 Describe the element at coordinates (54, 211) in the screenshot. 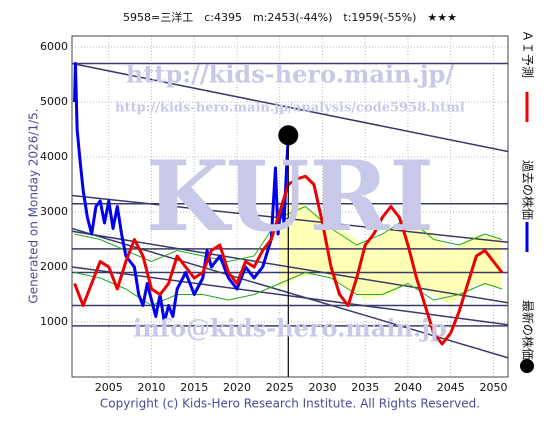

I see `y-tick-label: 3000` at that location.